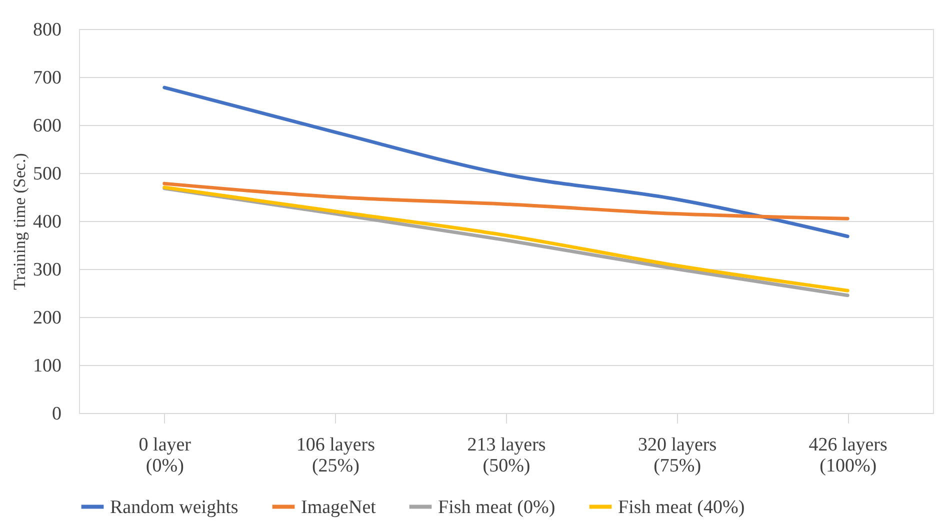  Describe the element at coordinates (47, 174) in the screenshot. I see `y-tick-label: 500` at that location.